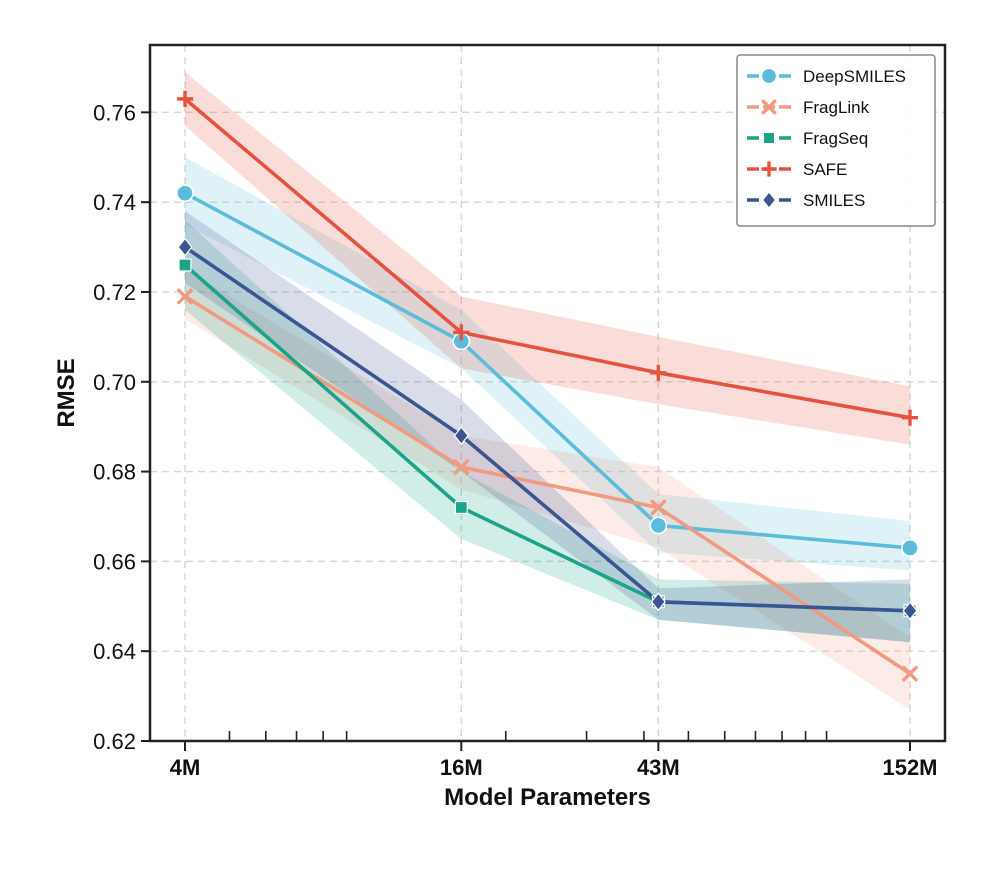 This screenshot has height=872, width=996. I want to click on legend-box, so click(836, 140).